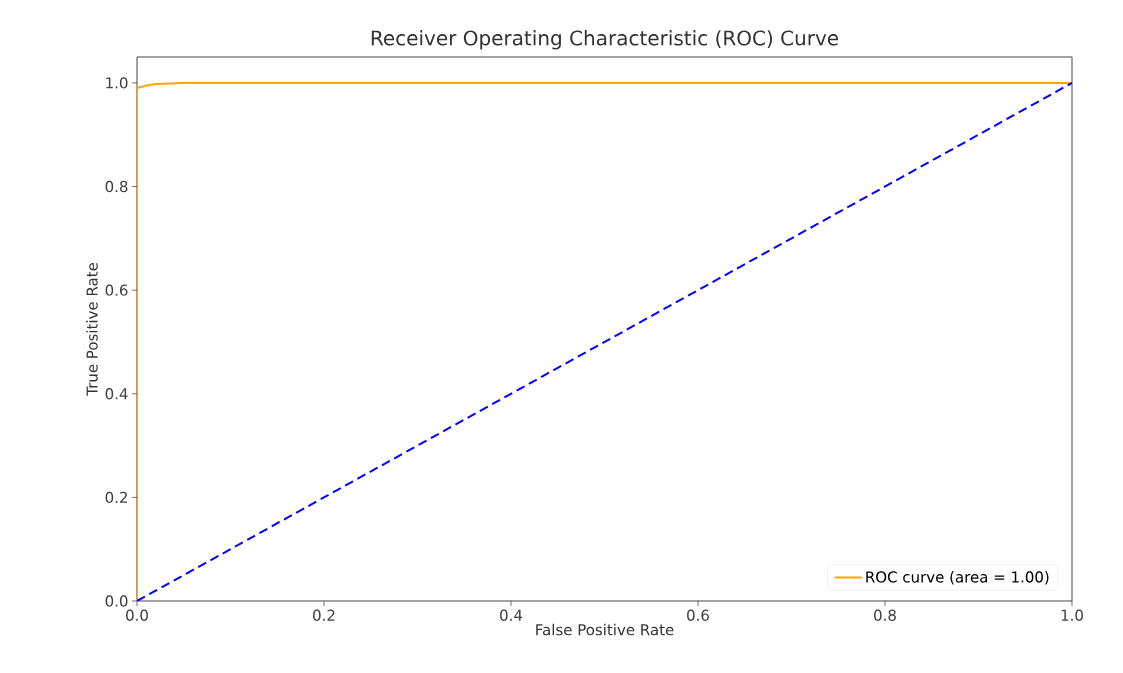  Describe the element at coordinates (116, 186) in the screenshot. I see `y-tick-label: 0.8` at that location.